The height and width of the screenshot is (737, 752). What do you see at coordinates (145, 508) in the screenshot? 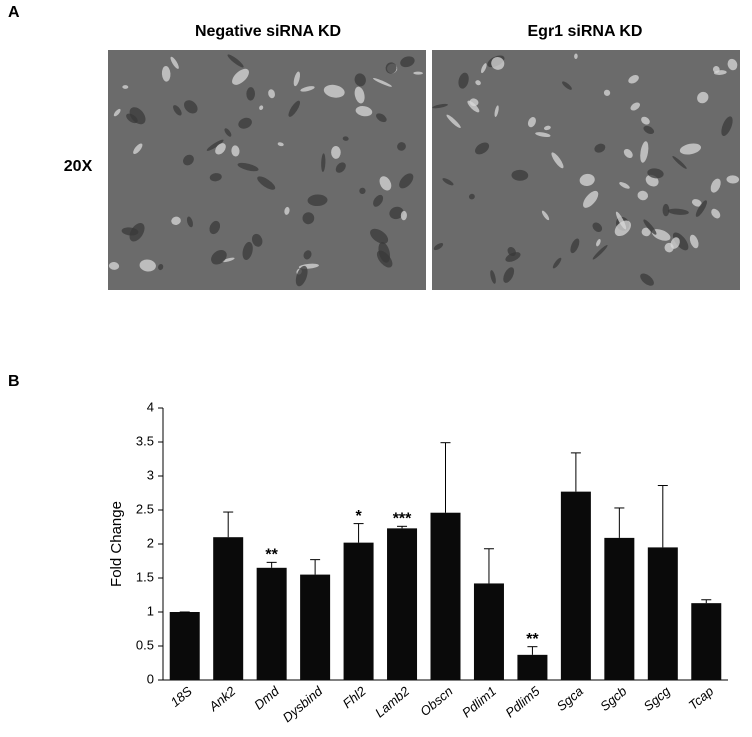
I see `y-tick-label: 2.5` at bounding box center [145, 508].